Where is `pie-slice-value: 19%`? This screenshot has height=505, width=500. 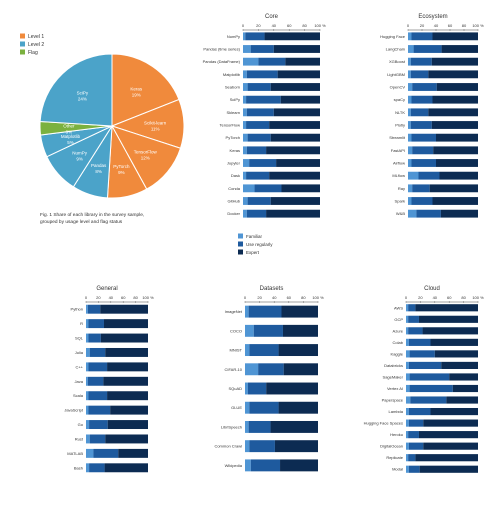 pie-slice-value: 19% is located at coordinates (136, 94).